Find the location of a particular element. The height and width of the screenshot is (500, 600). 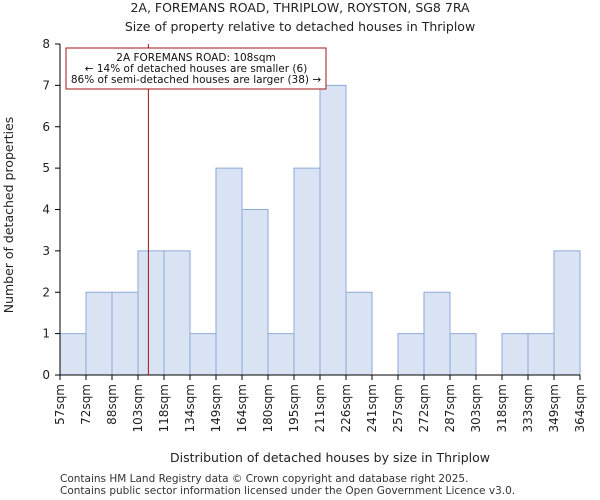

y-tick-label: 7 is located at coordinates (46, 85).